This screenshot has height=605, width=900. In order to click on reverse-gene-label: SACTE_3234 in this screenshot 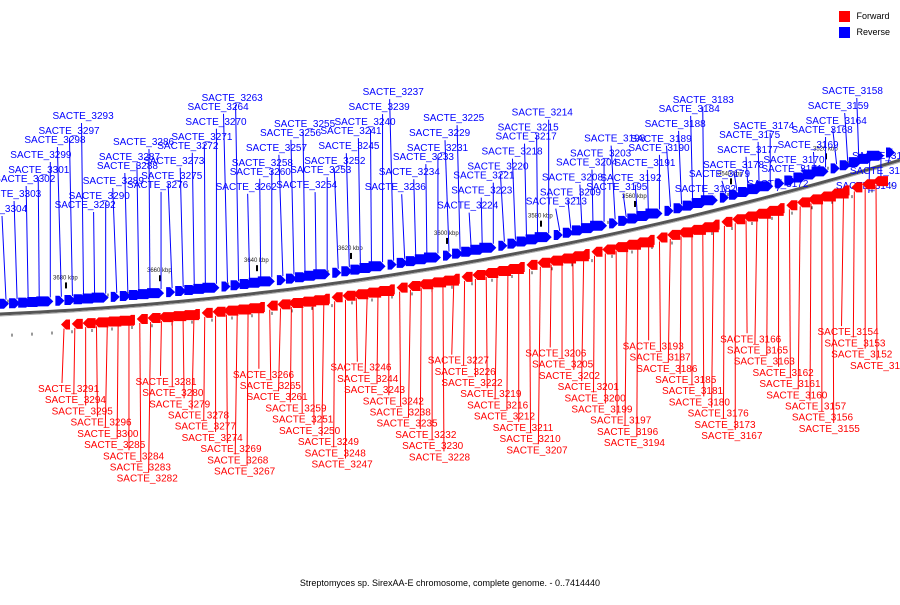, I will do `click(410, 172)`.